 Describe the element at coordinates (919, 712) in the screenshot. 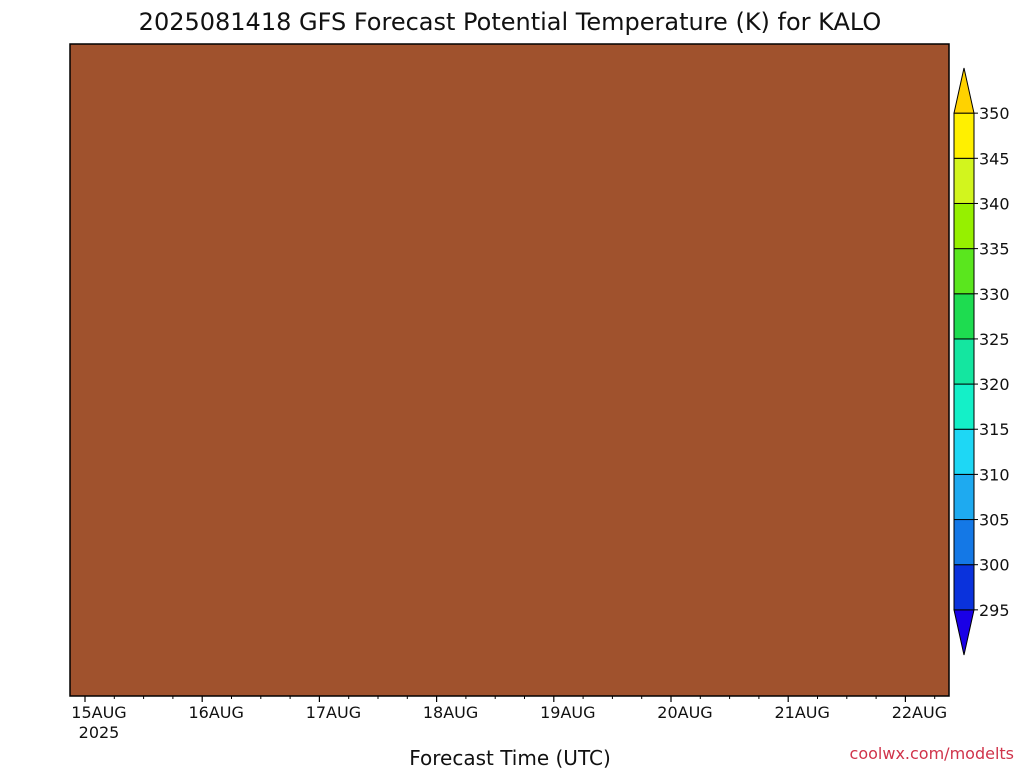

I see `x-tick-label-22AUG: 22AUG` at that location.